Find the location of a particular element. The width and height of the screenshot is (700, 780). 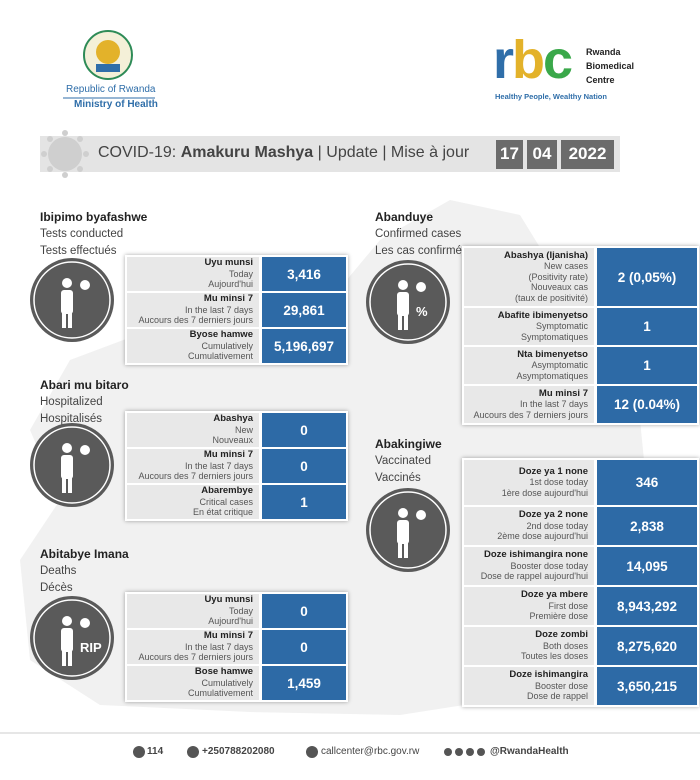

row-note: Toutes les doses is located at coordinates (554, 656).